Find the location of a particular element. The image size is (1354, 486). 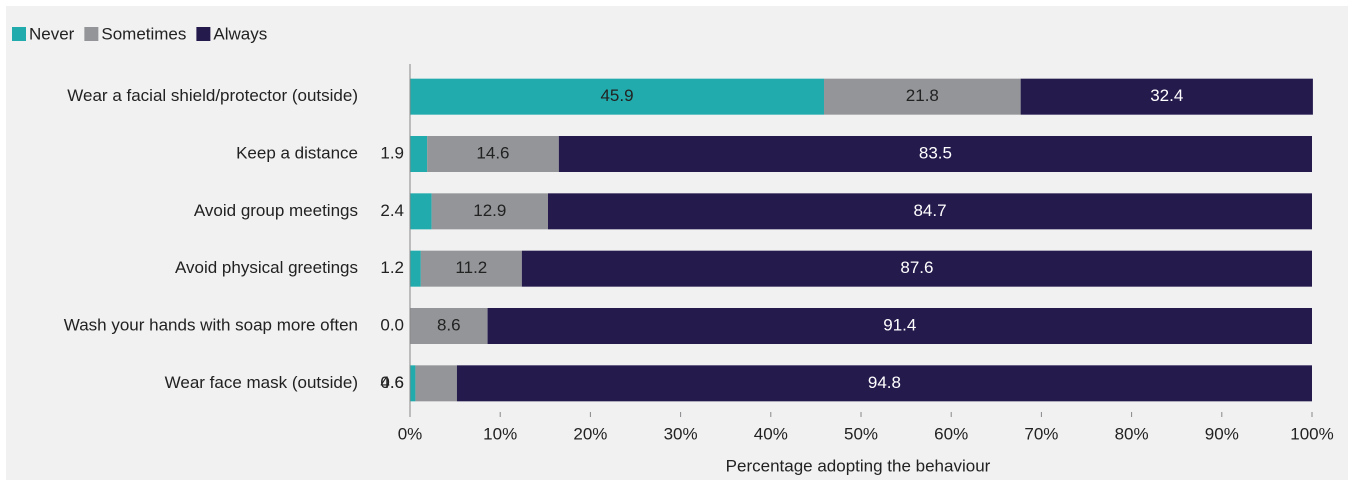

data-label: 32.4 is located at coordinates (1166, 95).